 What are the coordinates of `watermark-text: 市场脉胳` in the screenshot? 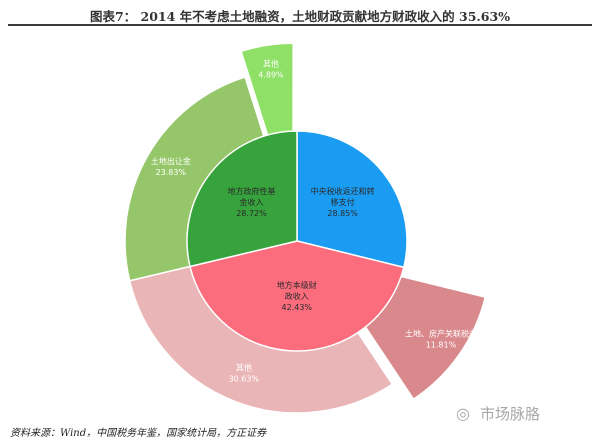 It's located at (510, 414).